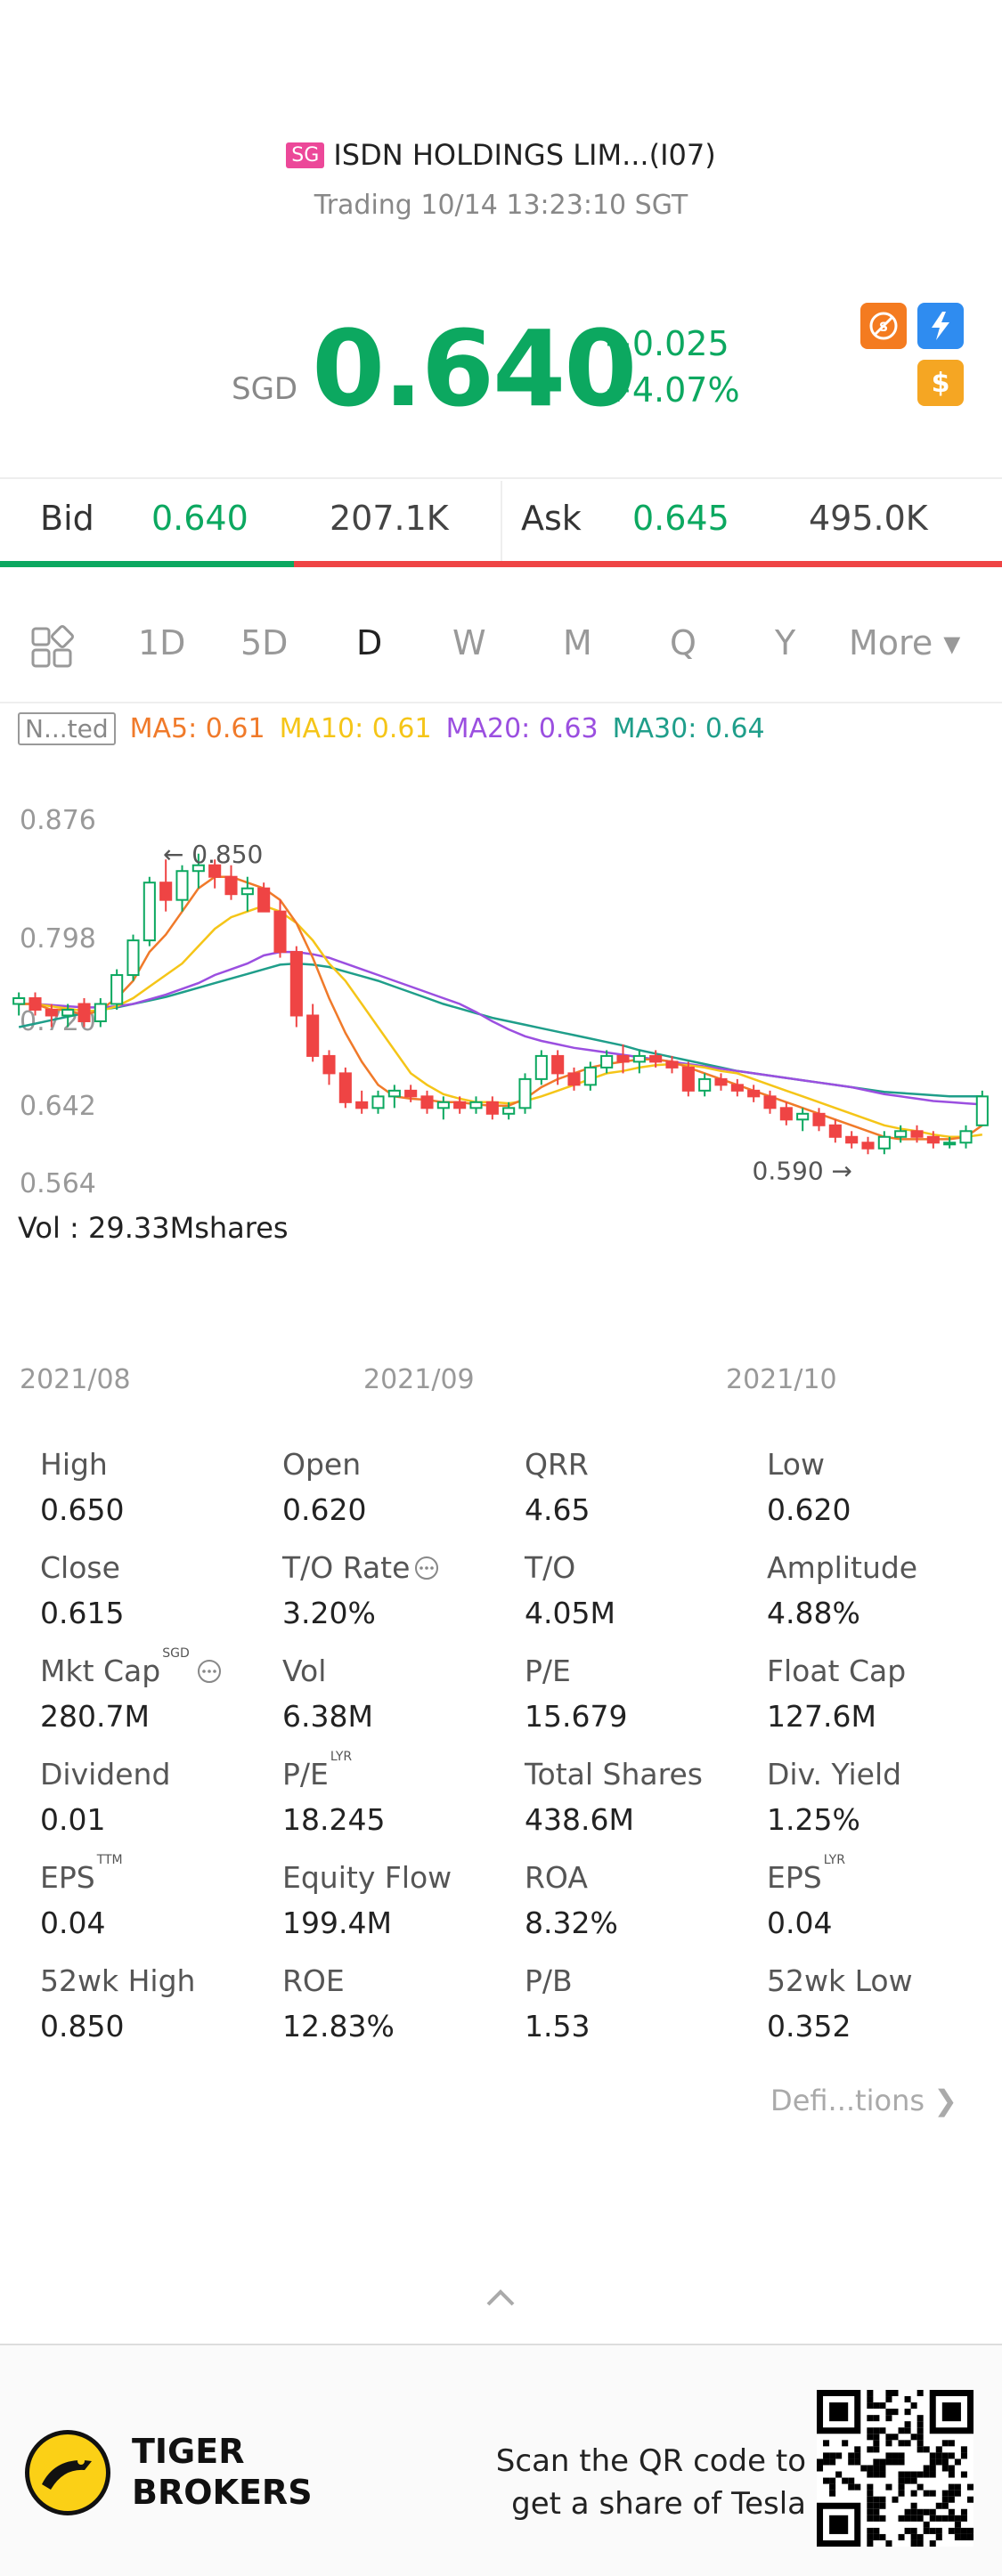 The image size is (1002, 2576). I want to click on stat-label-text: ROA, so click(556, 1877).